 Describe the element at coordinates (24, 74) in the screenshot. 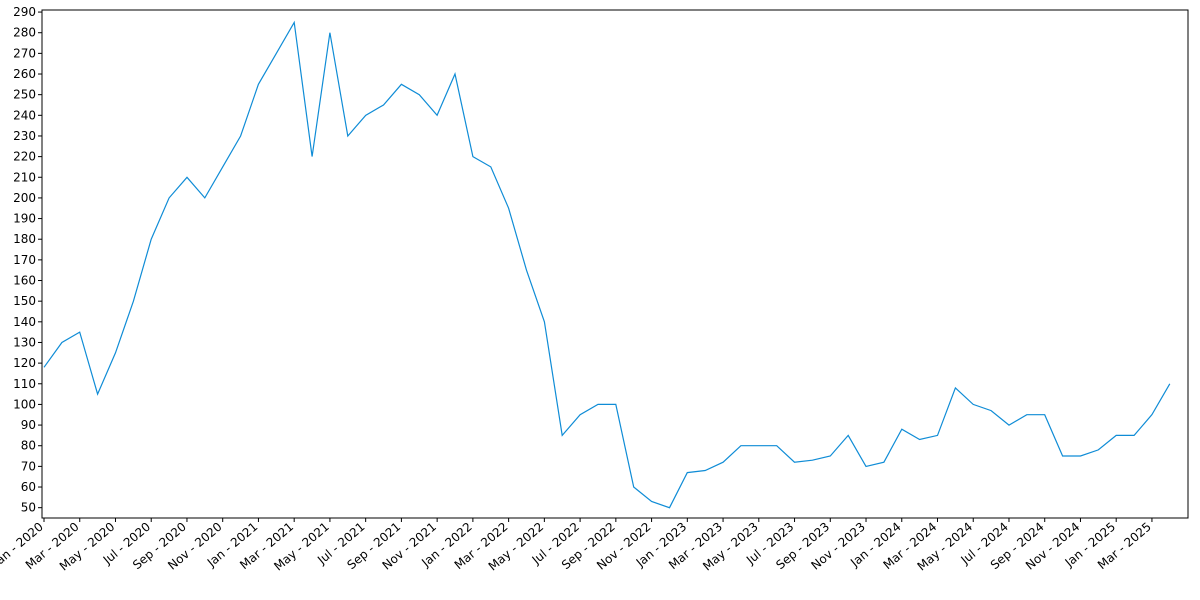

I see `y-tick-label: 260` at that location.